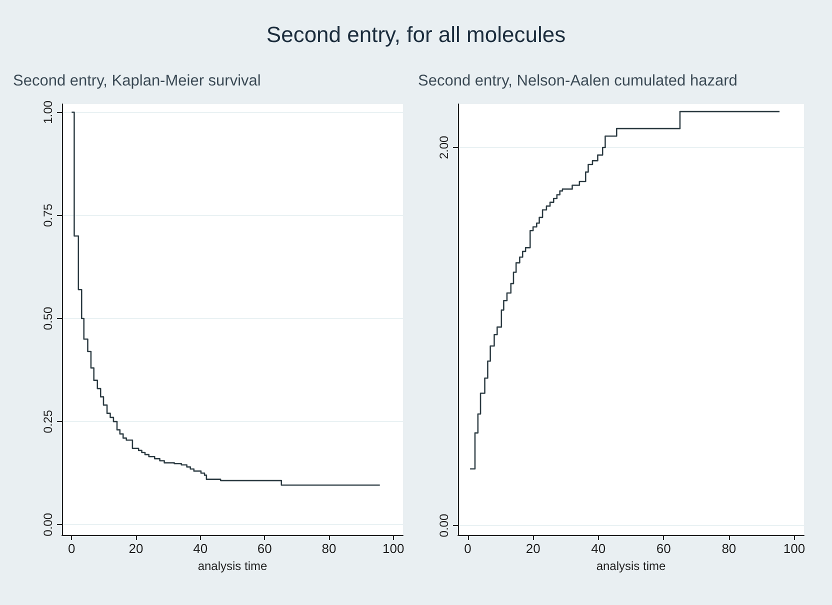  What do you see at coordinates (48, 318) in the screenshot?
I see `y-tick-label: 0.50` at bounding box center [48, 318].